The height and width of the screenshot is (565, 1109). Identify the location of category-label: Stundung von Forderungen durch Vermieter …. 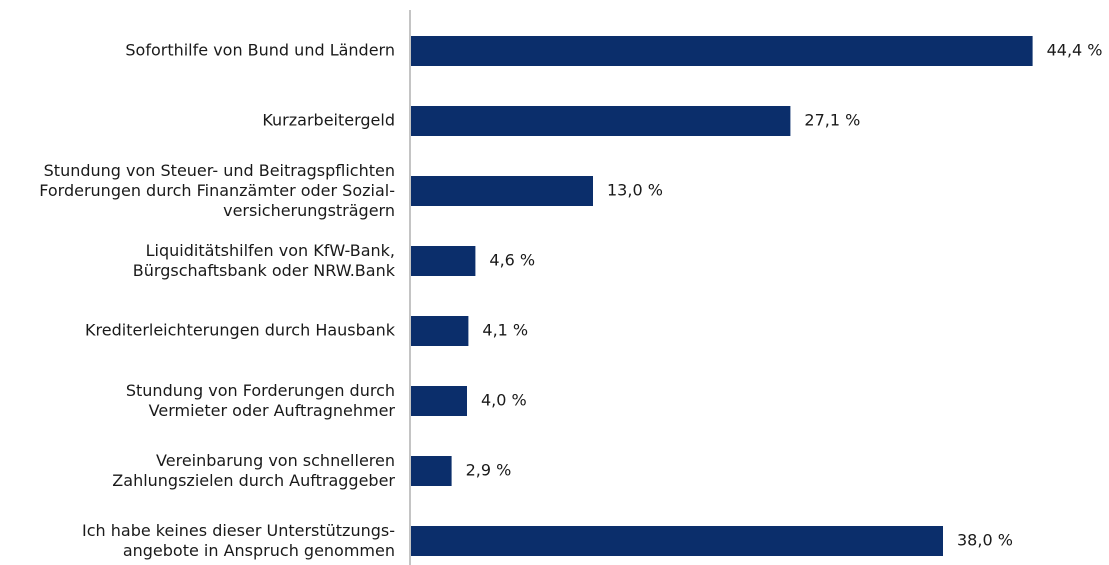
(261, 400).